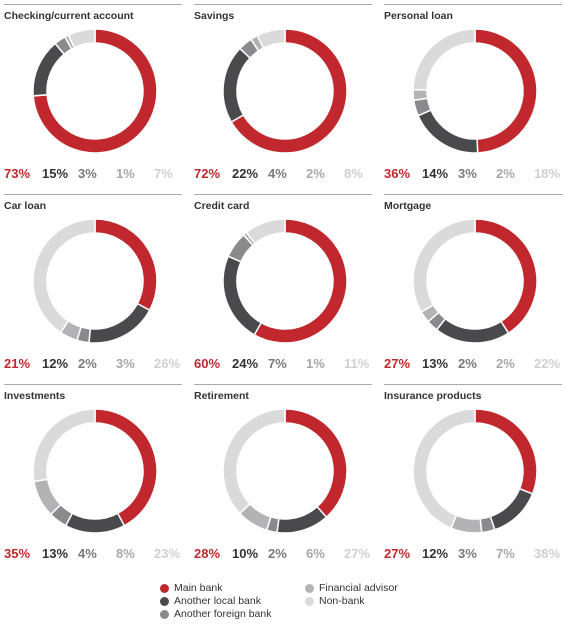  What do you see at coordinates (221, 396) in the screenshot?
I see `chart-title: Retirement` at bounding box center [221, 396].